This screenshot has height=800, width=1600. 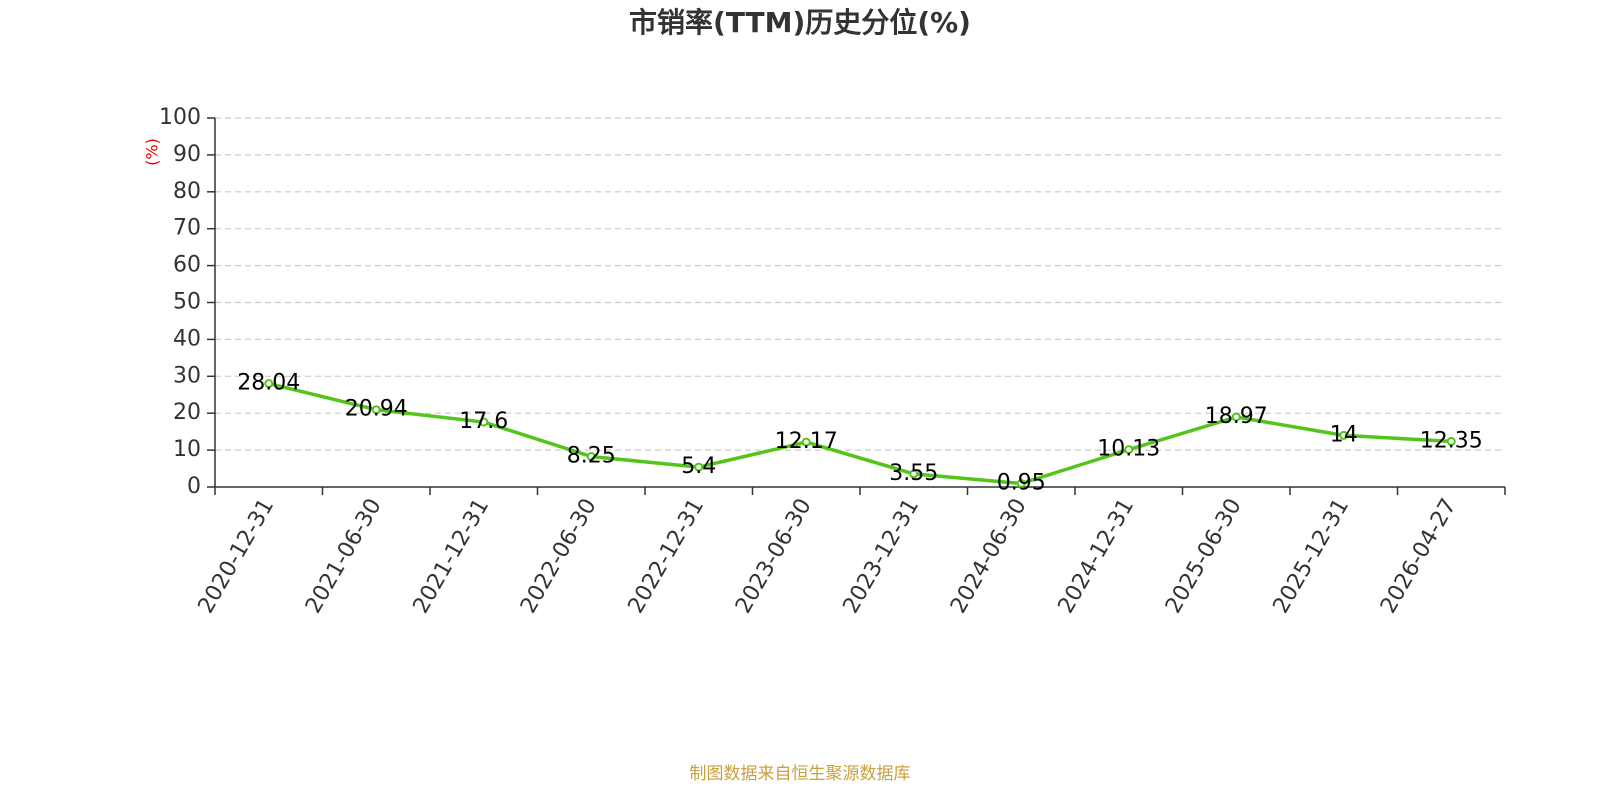 I want to click on y-axis-label: (%), so click(x=152, y=152).